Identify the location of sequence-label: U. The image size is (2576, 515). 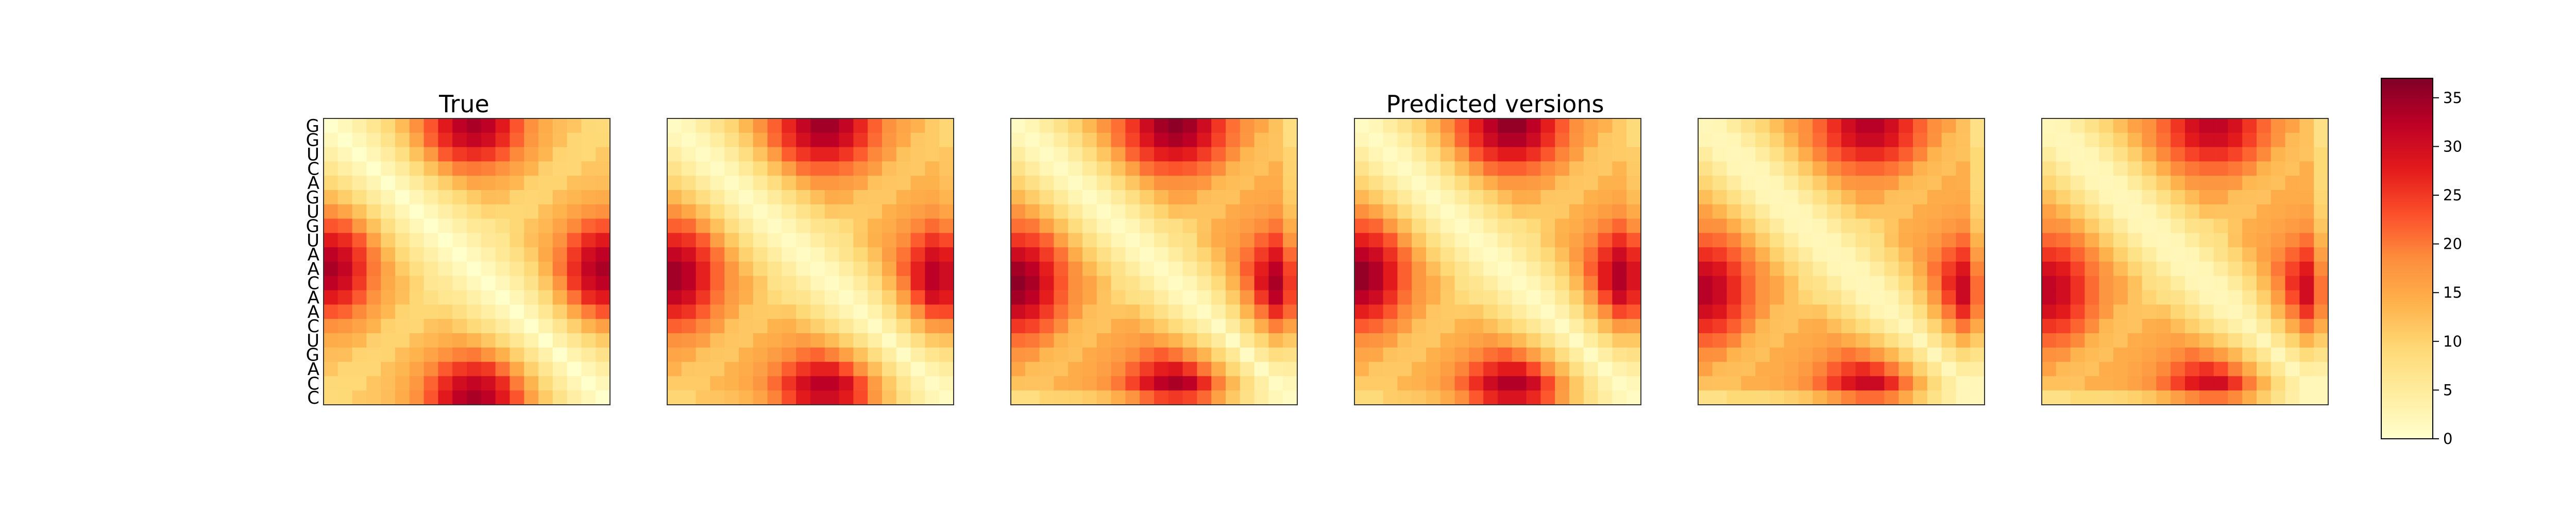
(313, 341).